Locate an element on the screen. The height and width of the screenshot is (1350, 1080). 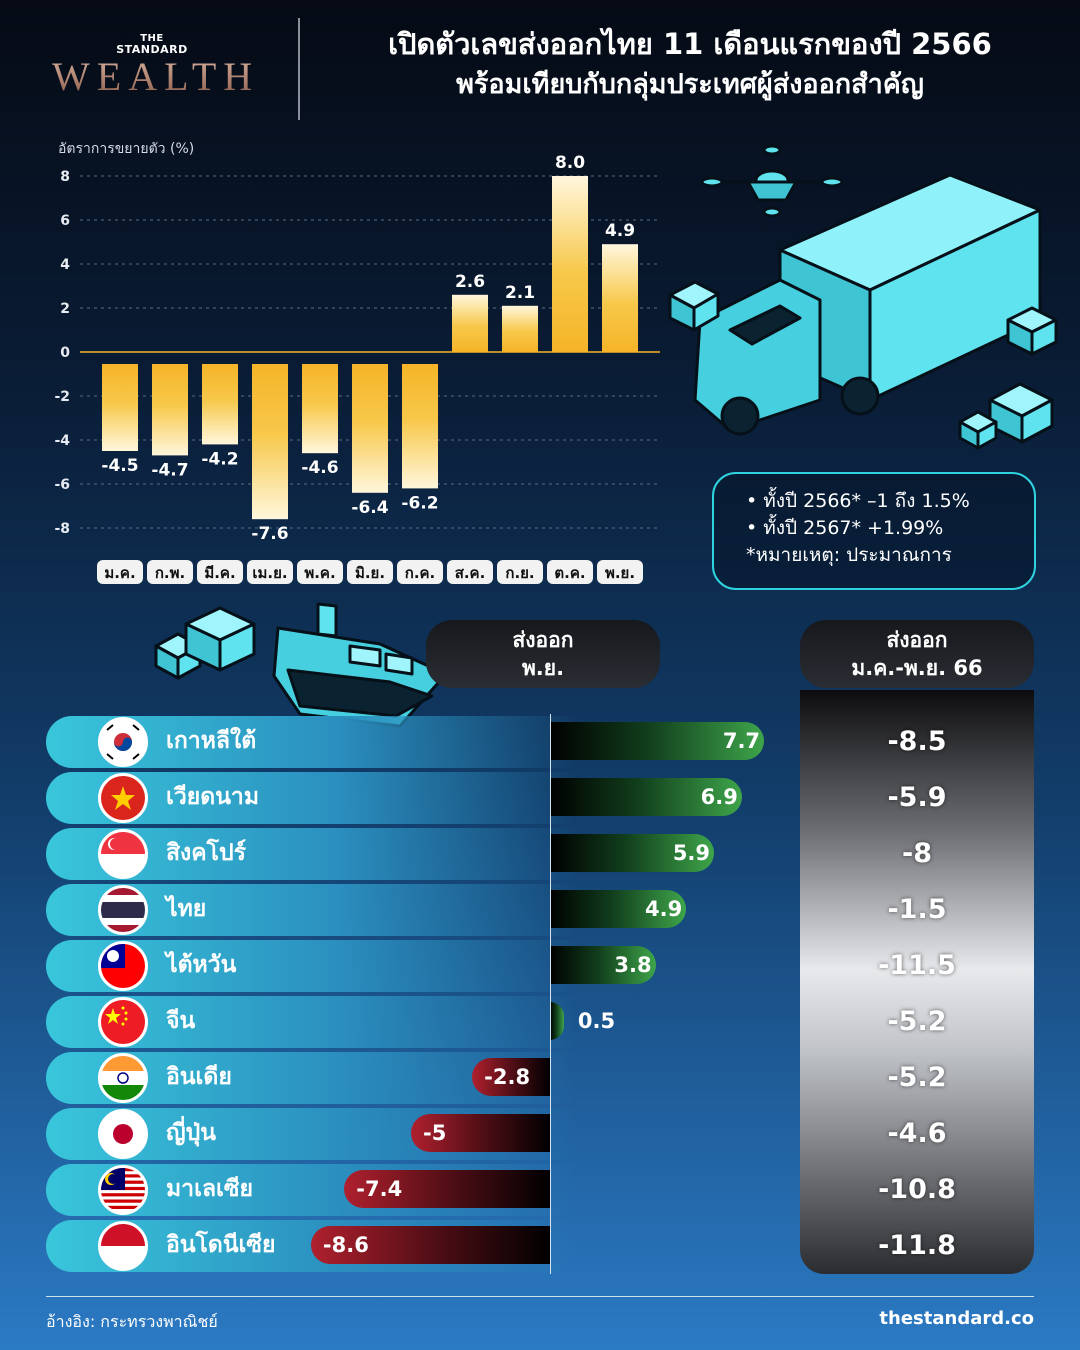
brand-wealth: WEALTH is located at coordinates (156, 76).